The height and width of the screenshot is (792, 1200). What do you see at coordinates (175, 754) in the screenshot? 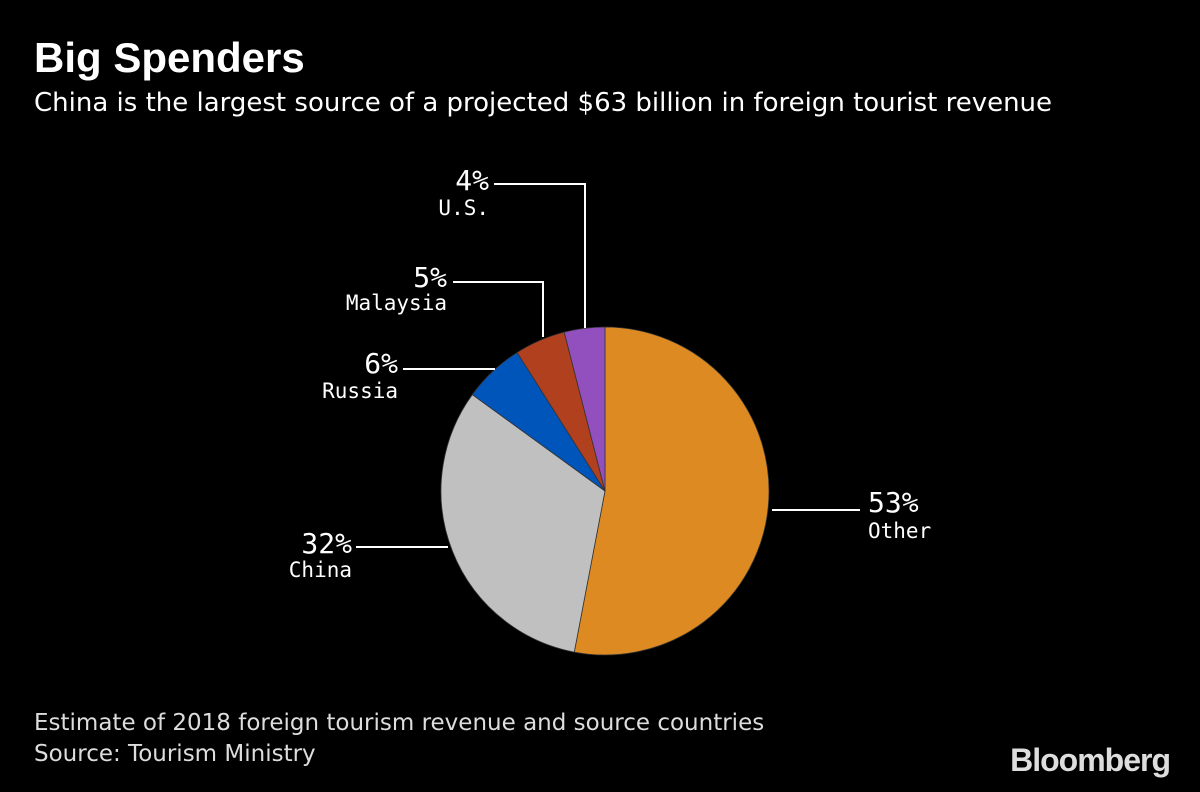
I see `source-note: Source: Tourism Ministry` at bounding box center [175, 754].